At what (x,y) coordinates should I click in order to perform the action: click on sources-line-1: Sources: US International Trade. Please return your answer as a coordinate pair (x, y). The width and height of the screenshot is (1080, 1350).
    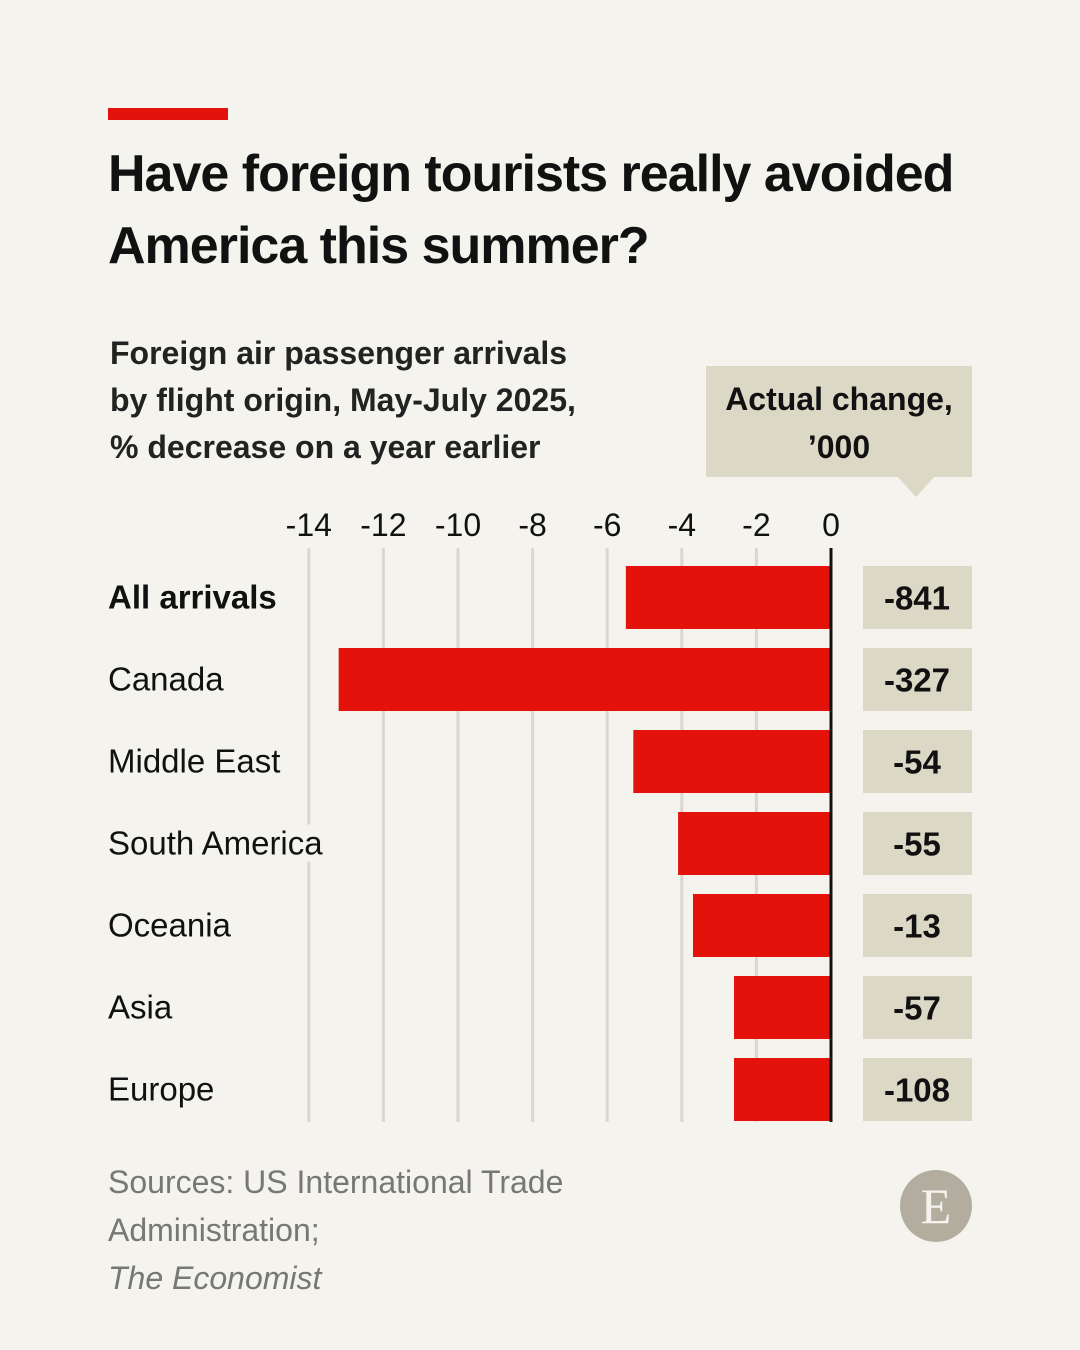
    Looking at the image, I should click on (336, 1182).